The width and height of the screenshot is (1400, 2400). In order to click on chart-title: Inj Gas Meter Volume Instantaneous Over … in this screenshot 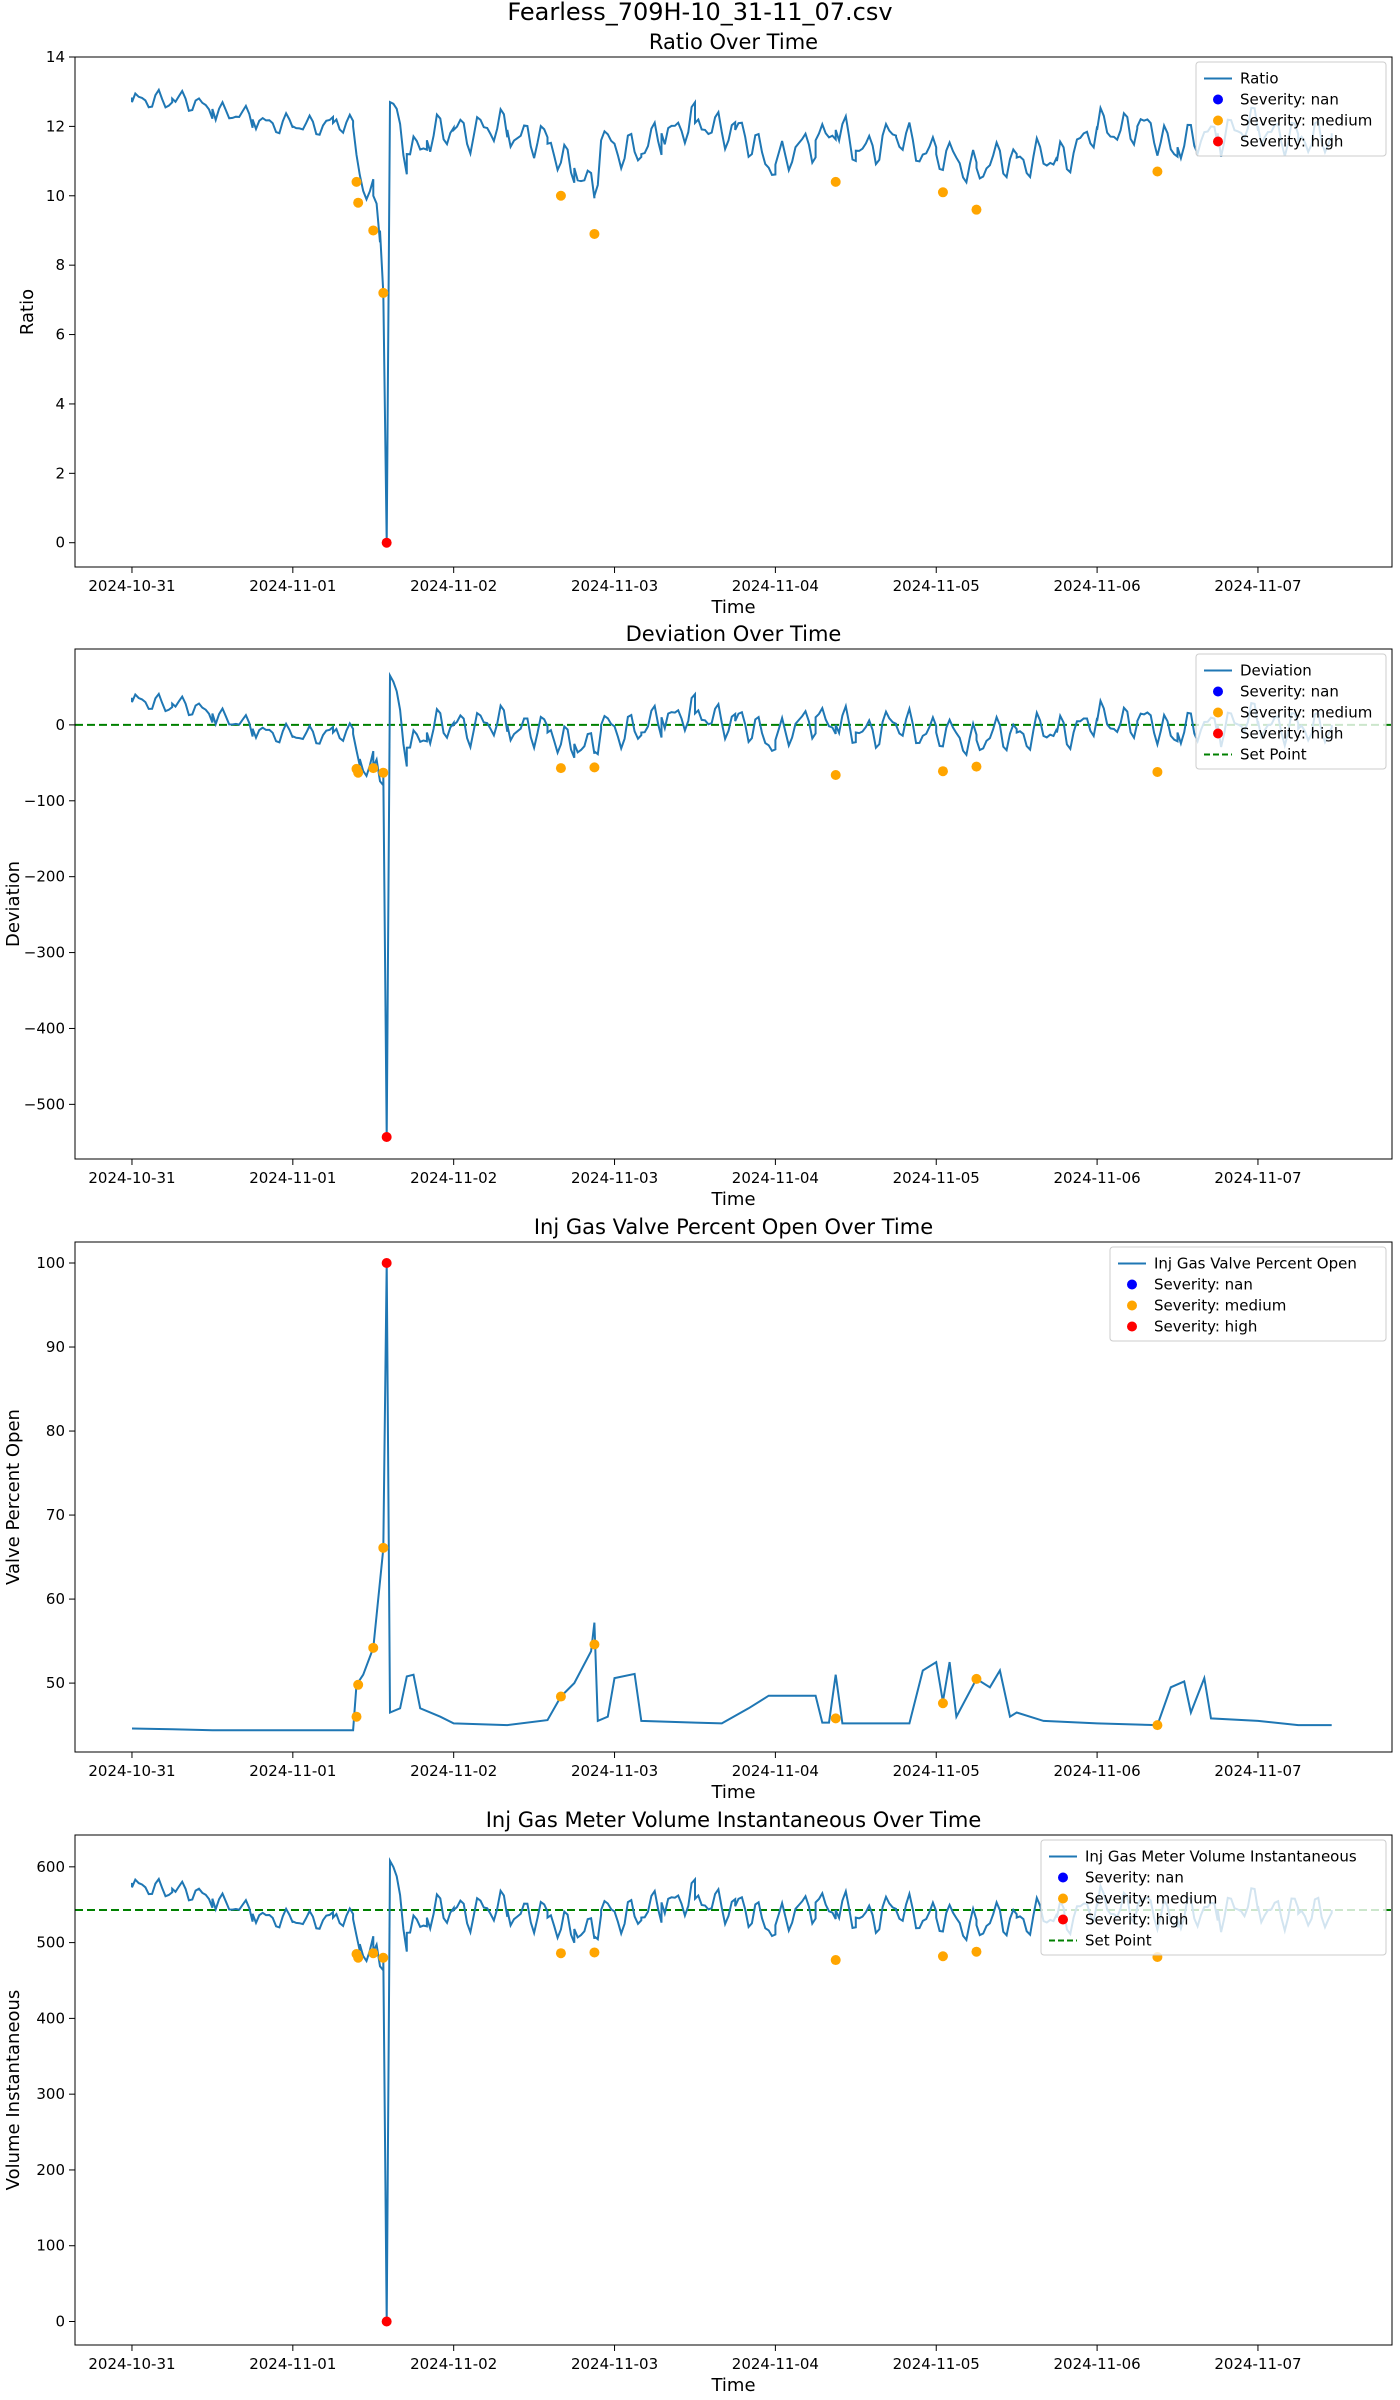, I will do `click(734, 1820)`.